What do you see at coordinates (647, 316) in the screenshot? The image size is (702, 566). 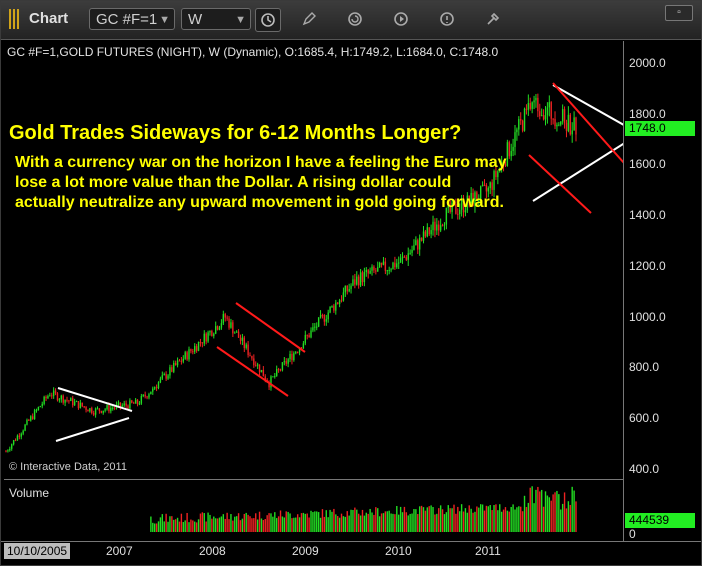 I see `price-axis-tick: 1000.0` at bounding box center [647, 316].